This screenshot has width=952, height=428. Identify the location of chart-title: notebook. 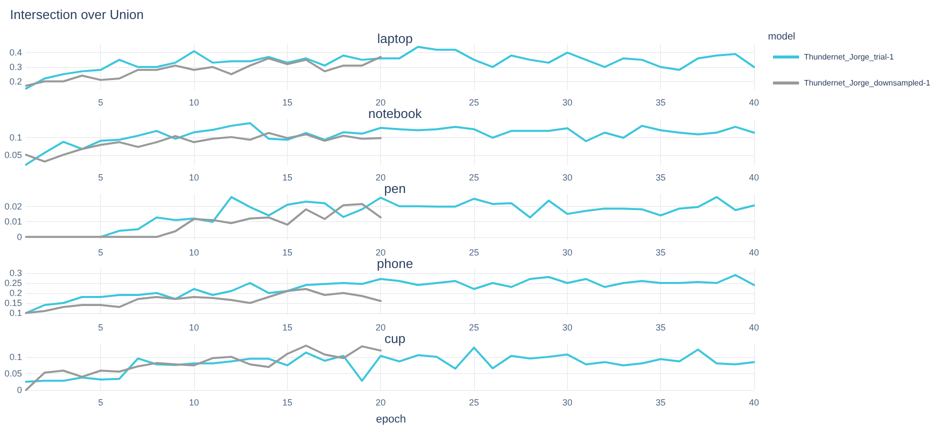
(395, 113).